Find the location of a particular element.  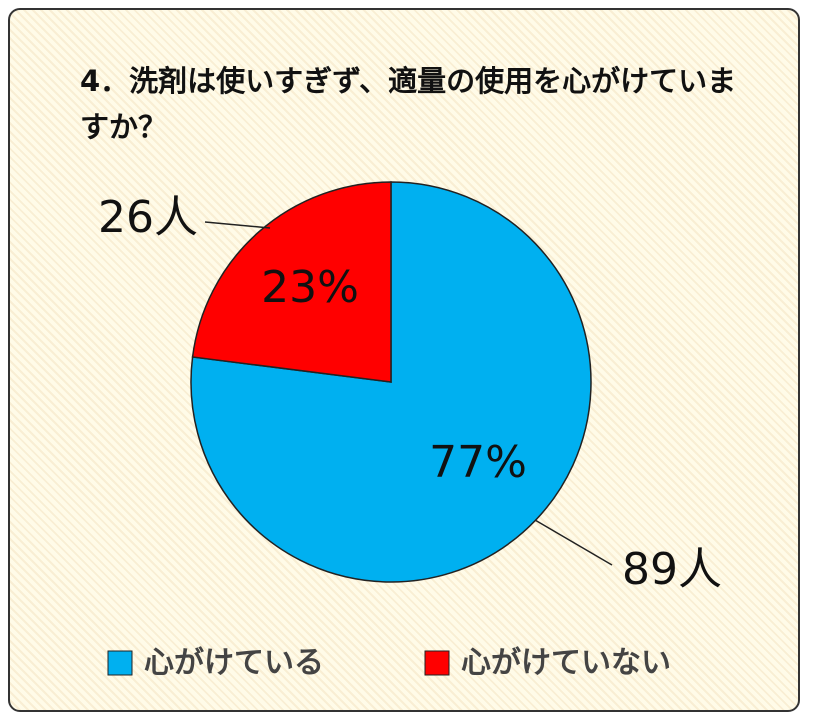

count-label: 26人 is located at coordinates (148, 217).